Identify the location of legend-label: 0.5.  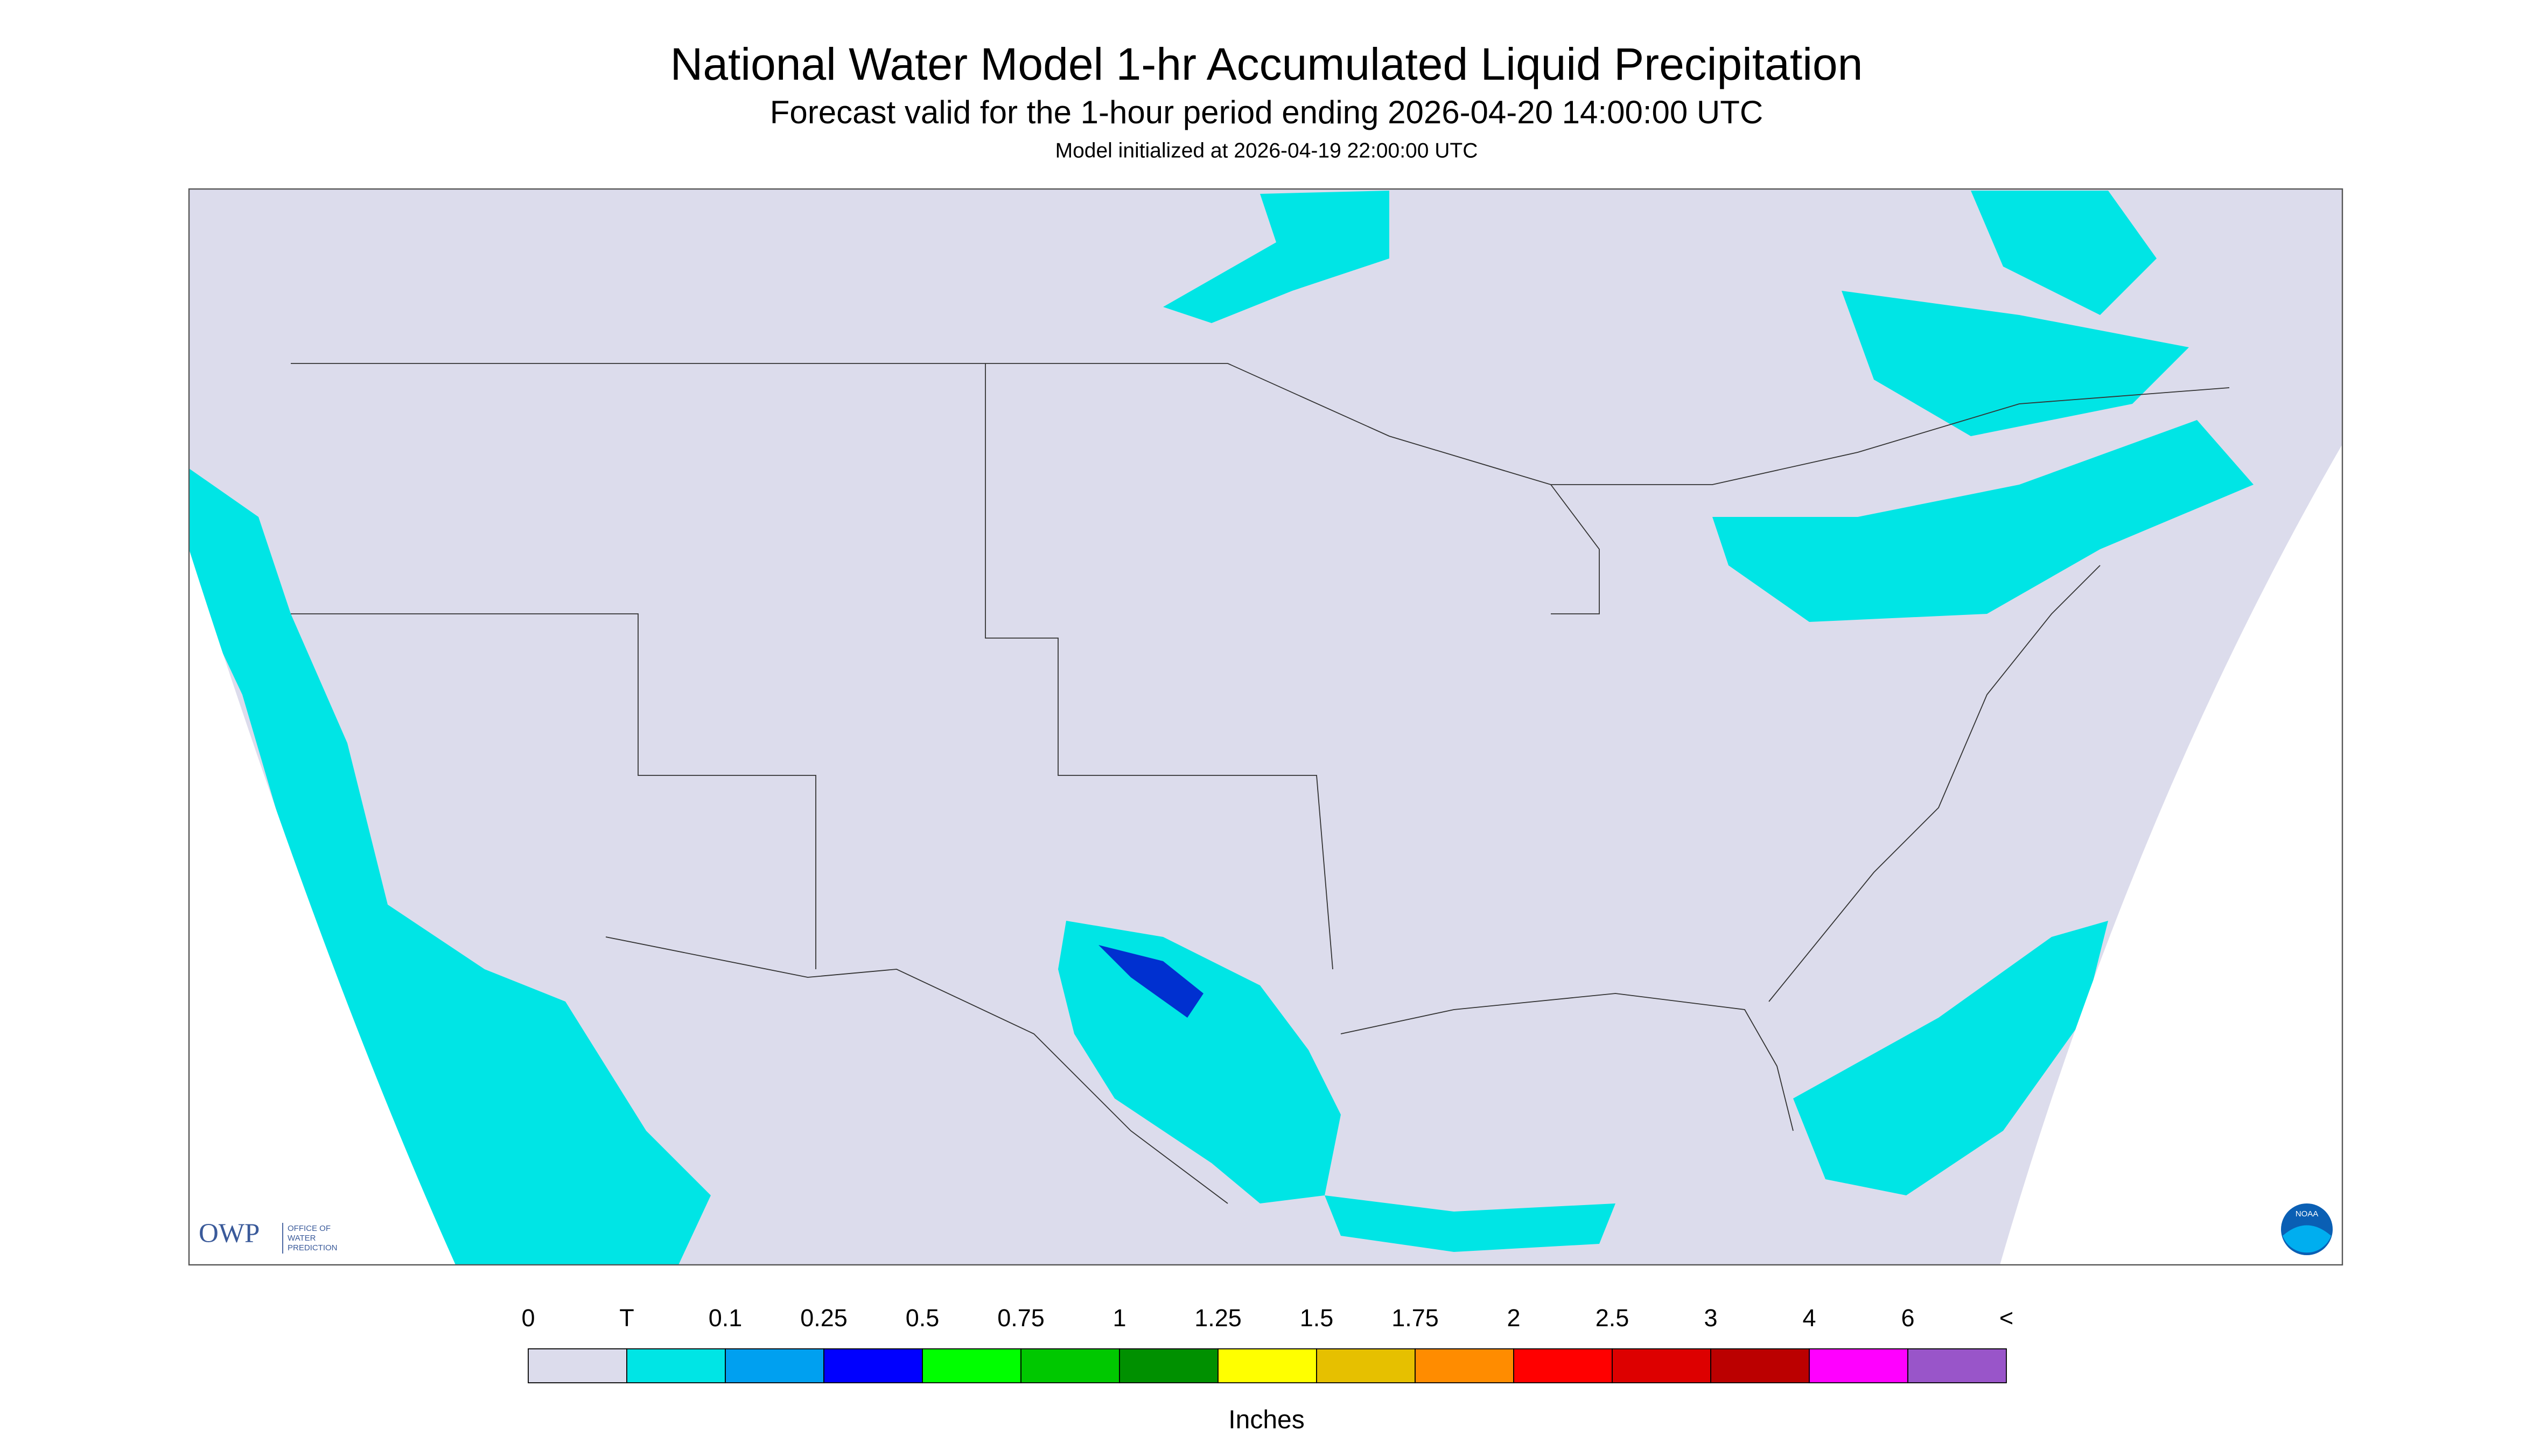
(923, 1318).